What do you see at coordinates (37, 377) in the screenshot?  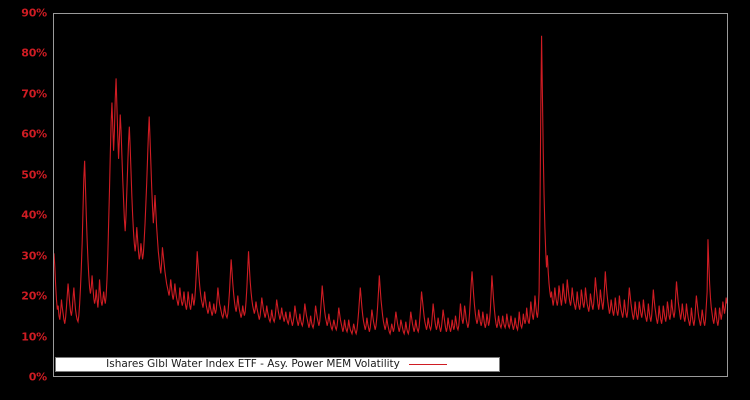 I see `y-tick-label: 0%` at bounding box center [37, 377].